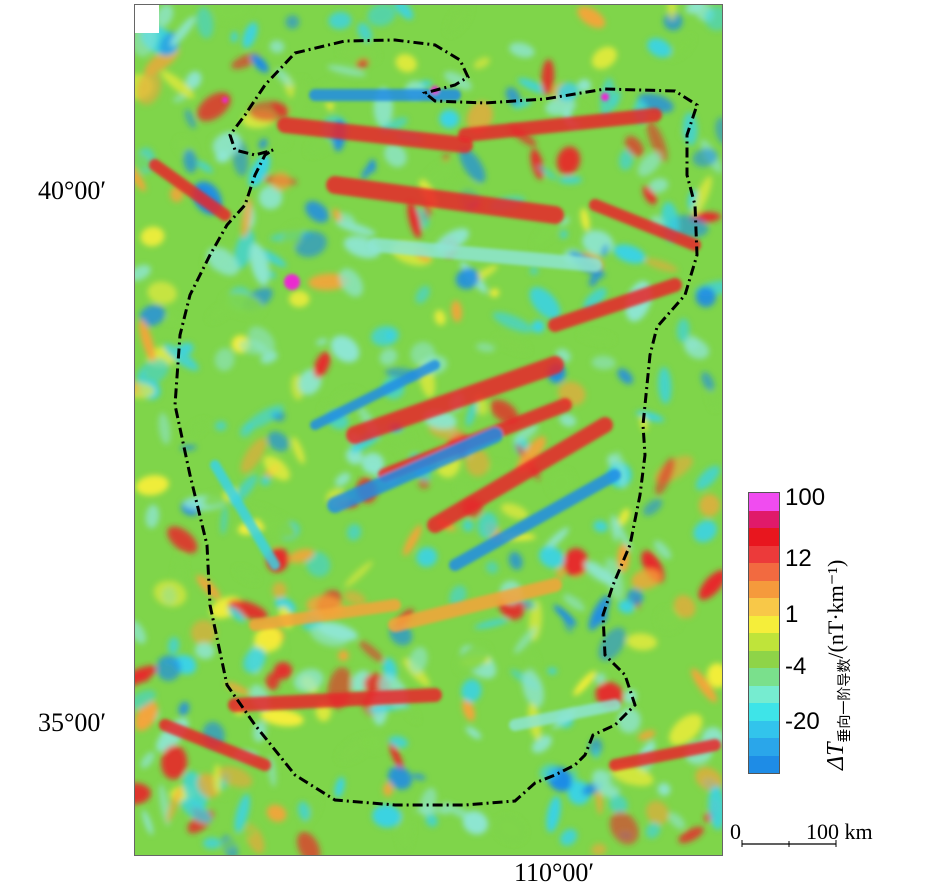 This screenshot has width=945, height=887. Describe the element at coordinates (802, 721) in the screenshot. I see `colorbar-tick-minus-20: -20` at that location.